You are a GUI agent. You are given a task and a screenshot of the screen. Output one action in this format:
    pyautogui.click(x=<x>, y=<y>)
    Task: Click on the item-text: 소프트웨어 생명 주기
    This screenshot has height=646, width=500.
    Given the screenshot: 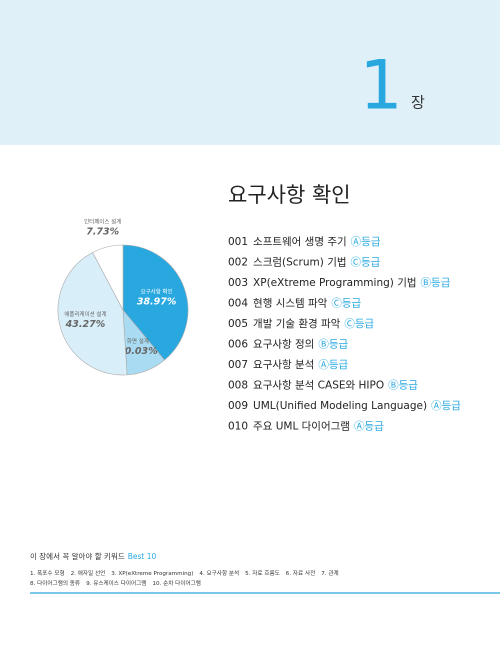 What is the action you would take?
    pyautogui.click(x=300, y=242)
    